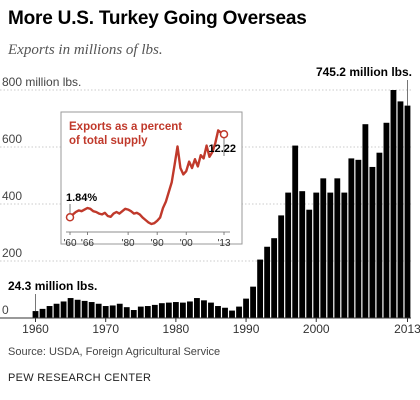 The image size is (420, 400). I want to click on bar-1988, so click(232, 314).